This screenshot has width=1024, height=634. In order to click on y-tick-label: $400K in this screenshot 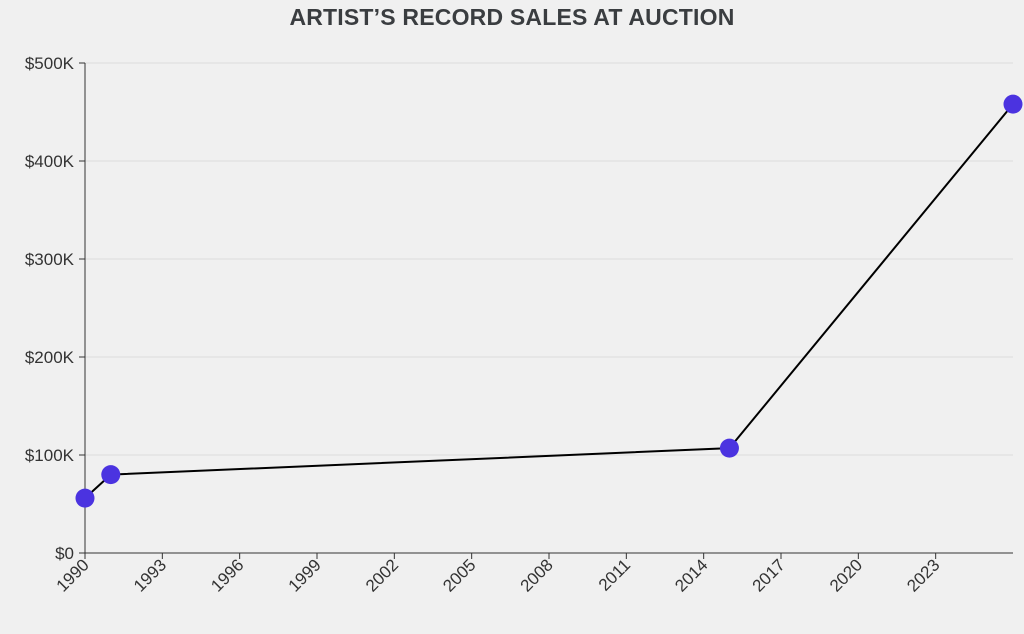, I will do `click(50, 161)`.